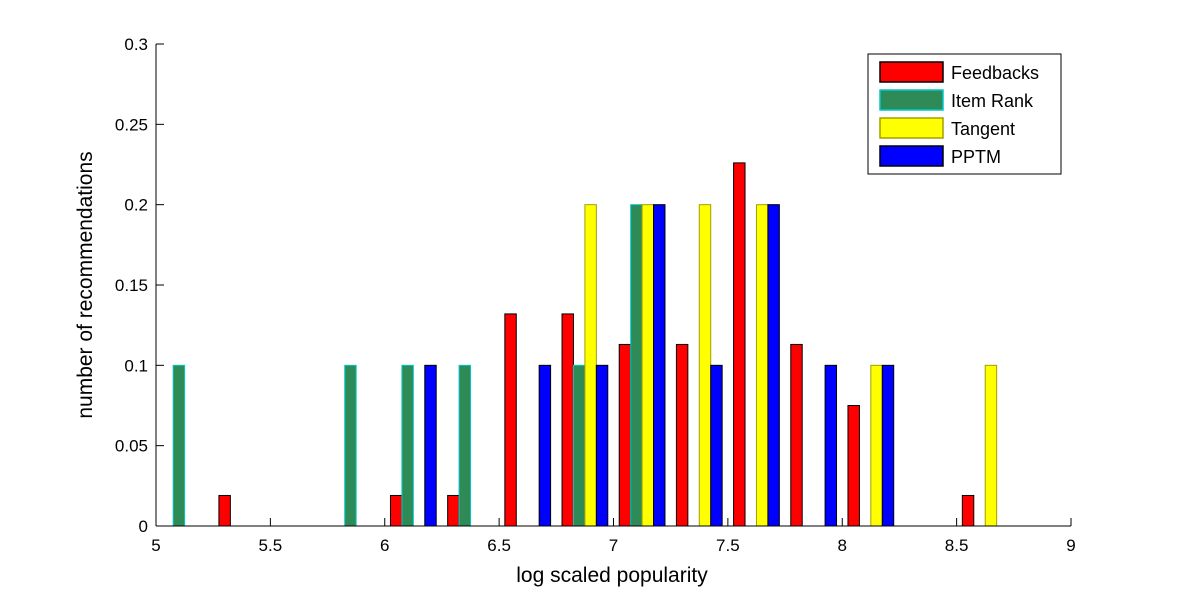 The image size is (1183, 591). Describe the element at coordinates (911, 156) in the screenshot. I see `legend-swatch-pptm` at that location.